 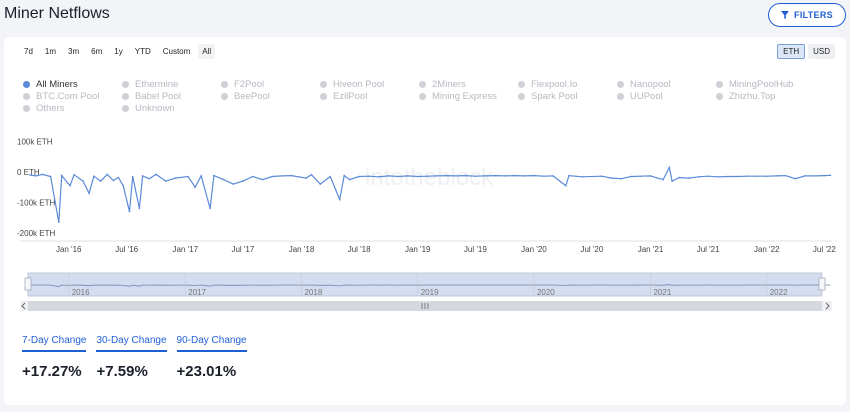 I want to click on legend-item: Babel Pool, so click(x=151, y=96).